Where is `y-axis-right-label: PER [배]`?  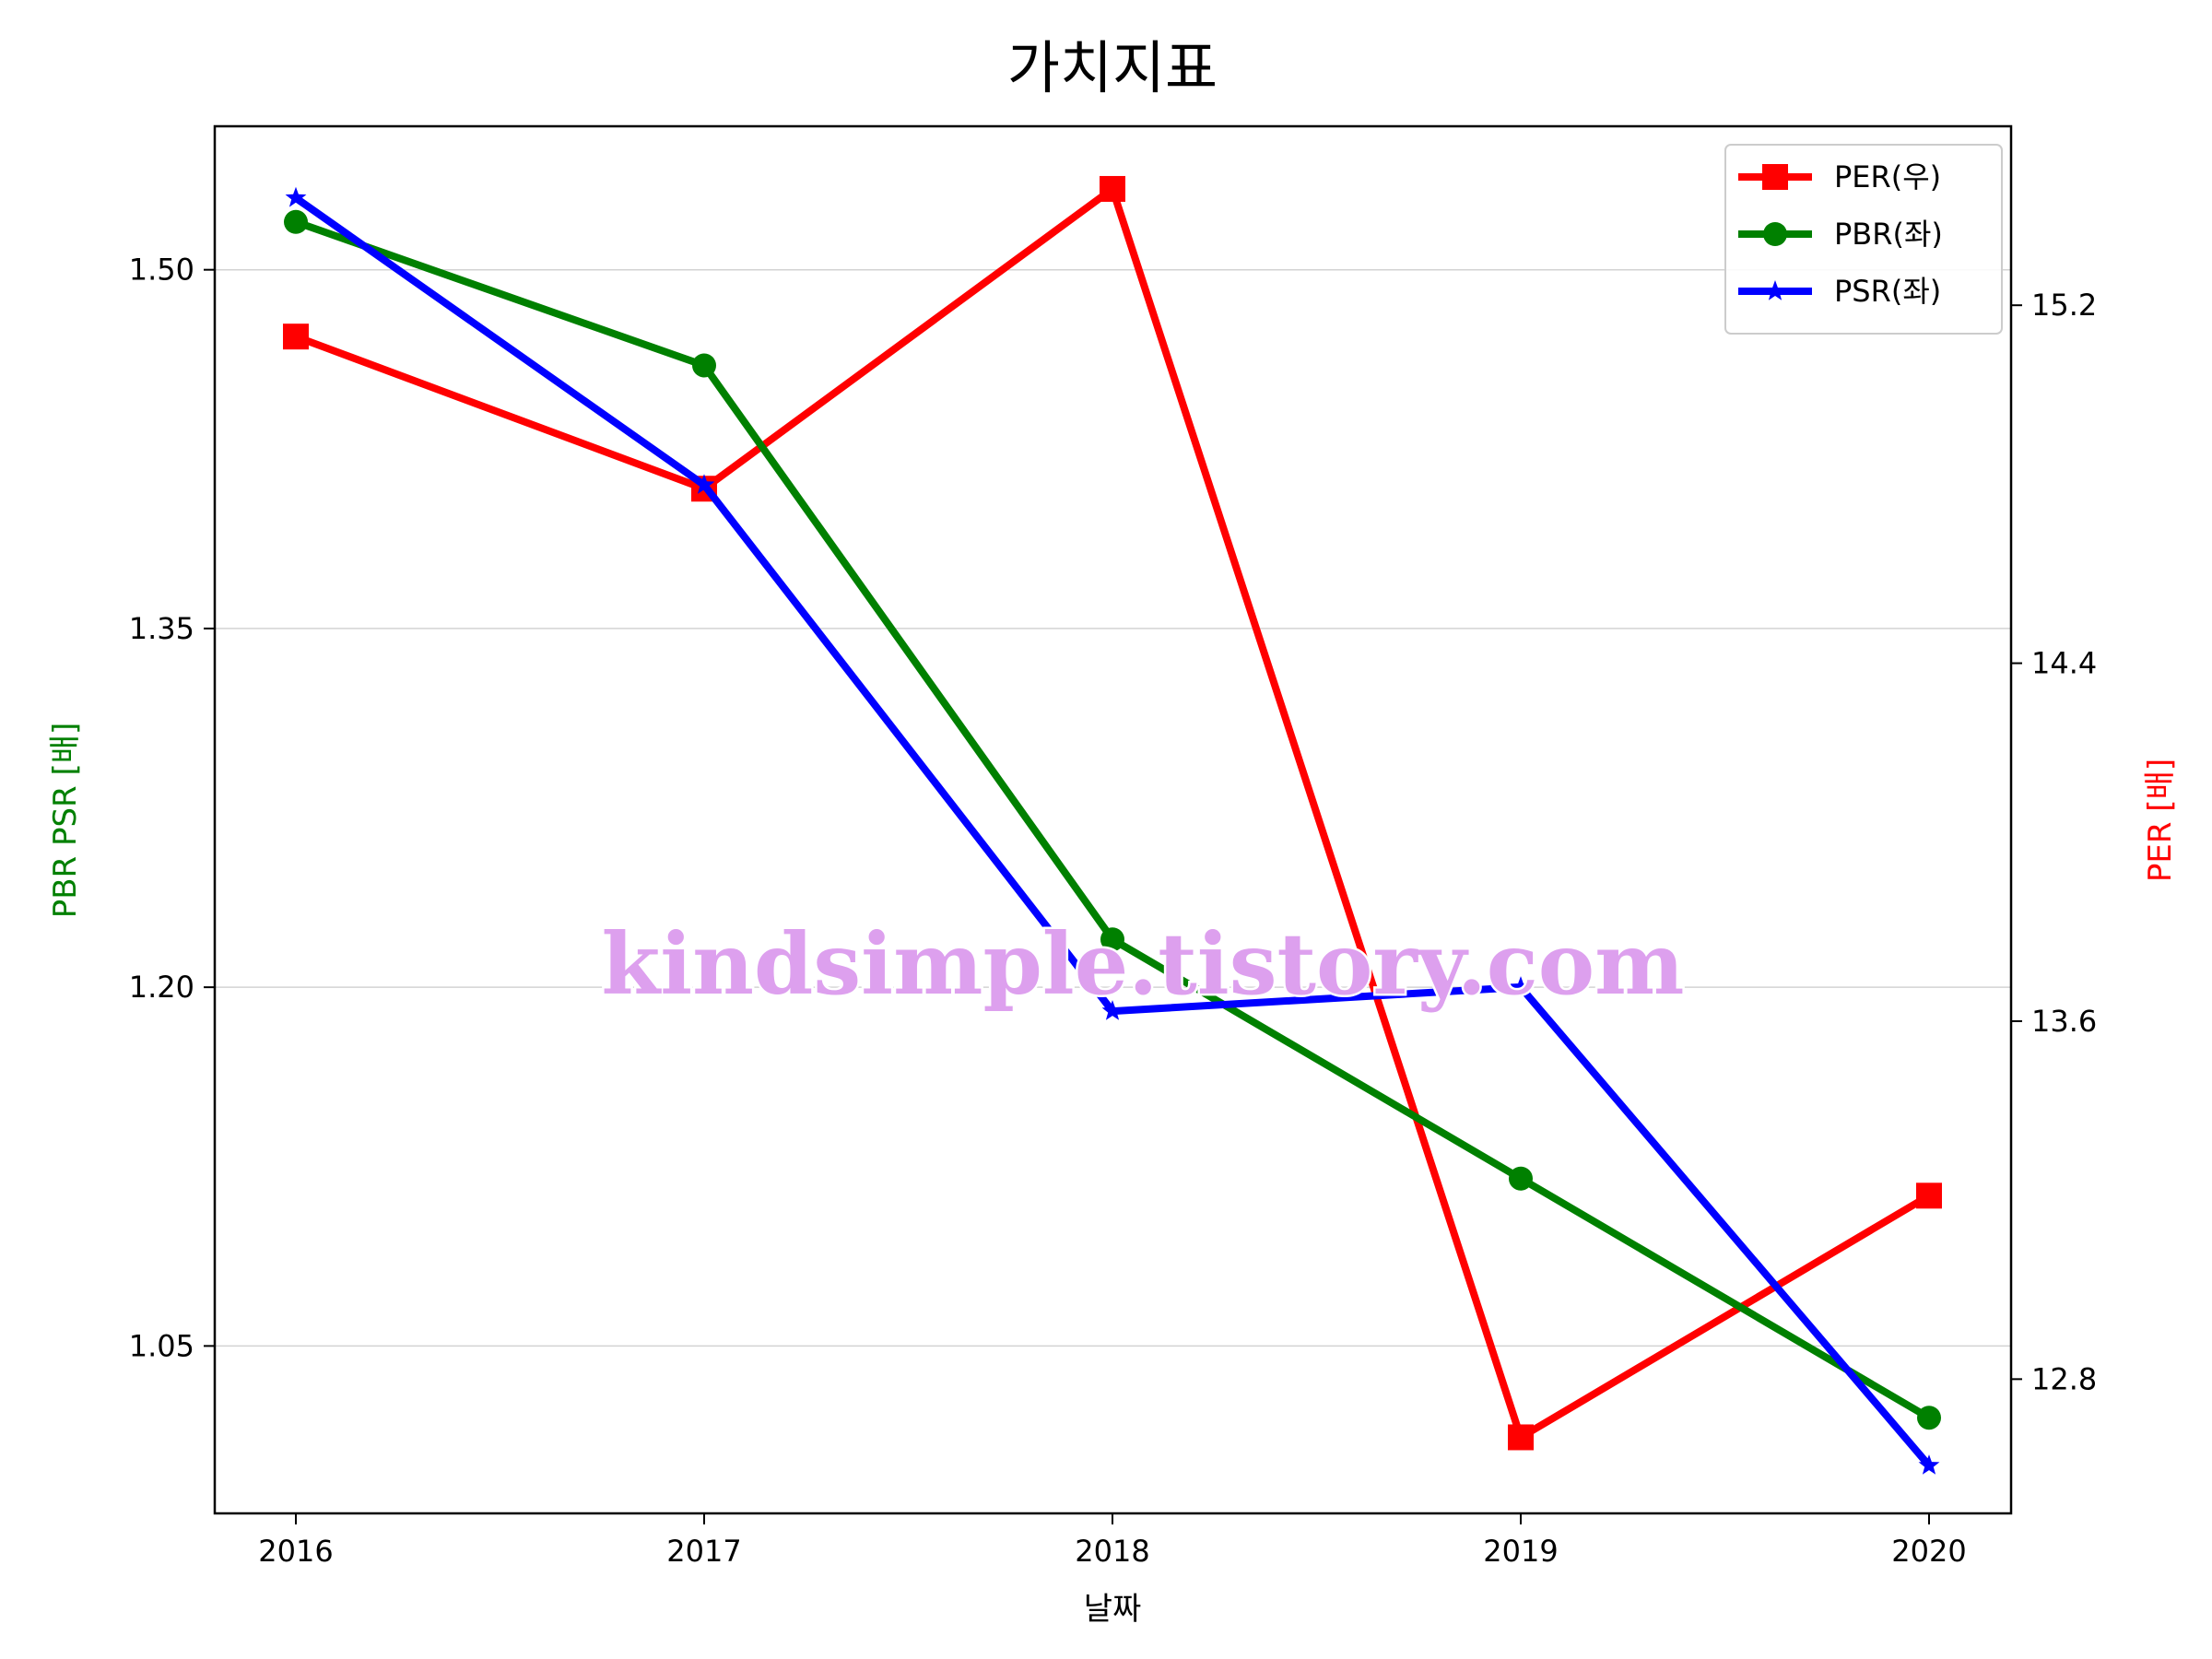 y-axis-right-label: PER [배] is located at coordinates (2160, 820).